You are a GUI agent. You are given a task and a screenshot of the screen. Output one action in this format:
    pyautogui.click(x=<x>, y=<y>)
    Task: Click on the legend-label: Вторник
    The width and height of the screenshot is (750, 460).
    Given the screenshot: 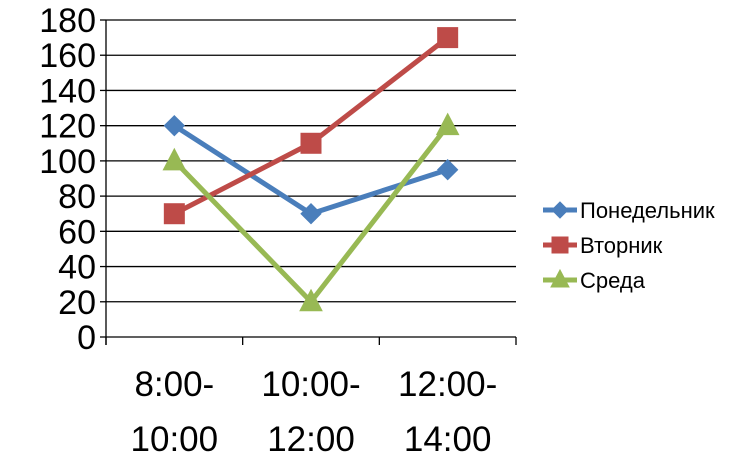 What is the action you would take?
    pyautogui.click(x=621, y=245)
    